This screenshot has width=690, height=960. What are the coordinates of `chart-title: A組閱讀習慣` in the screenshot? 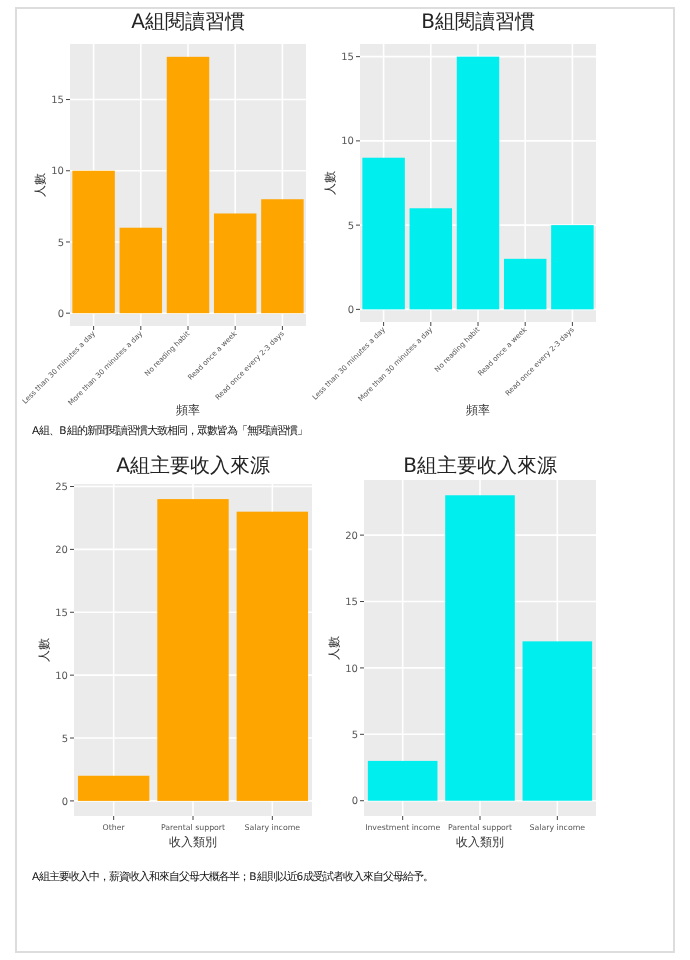 It's located at (188, 22).